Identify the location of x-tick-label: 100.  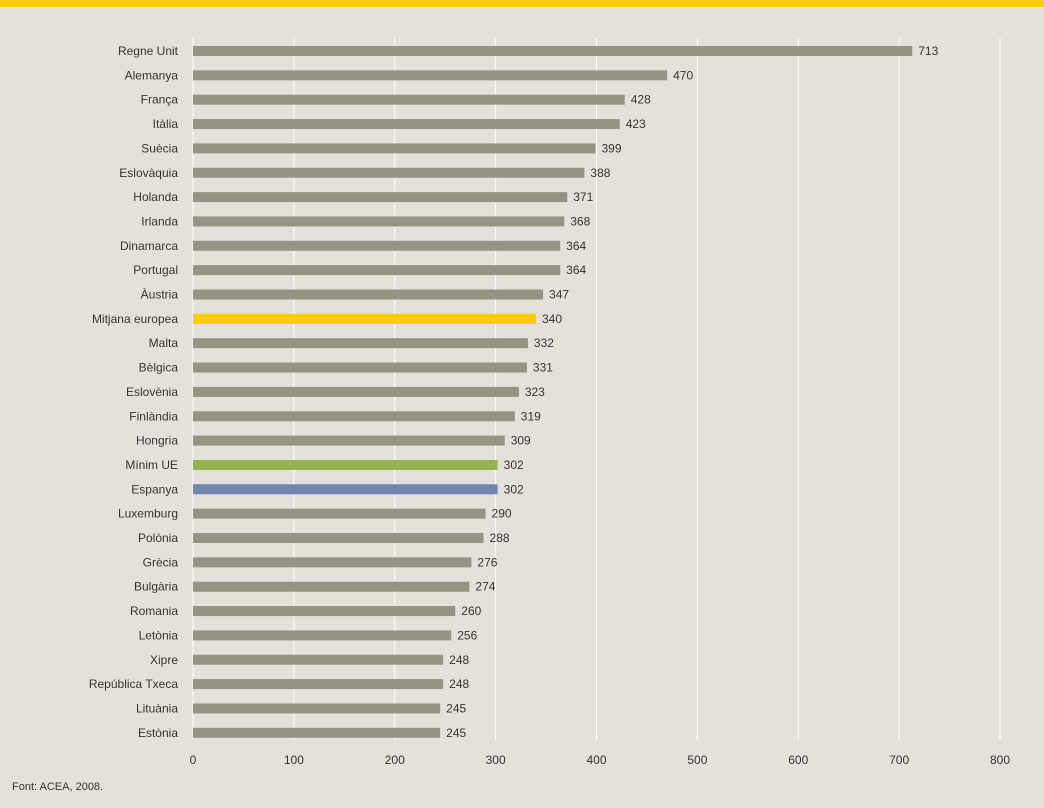
(294, 760).